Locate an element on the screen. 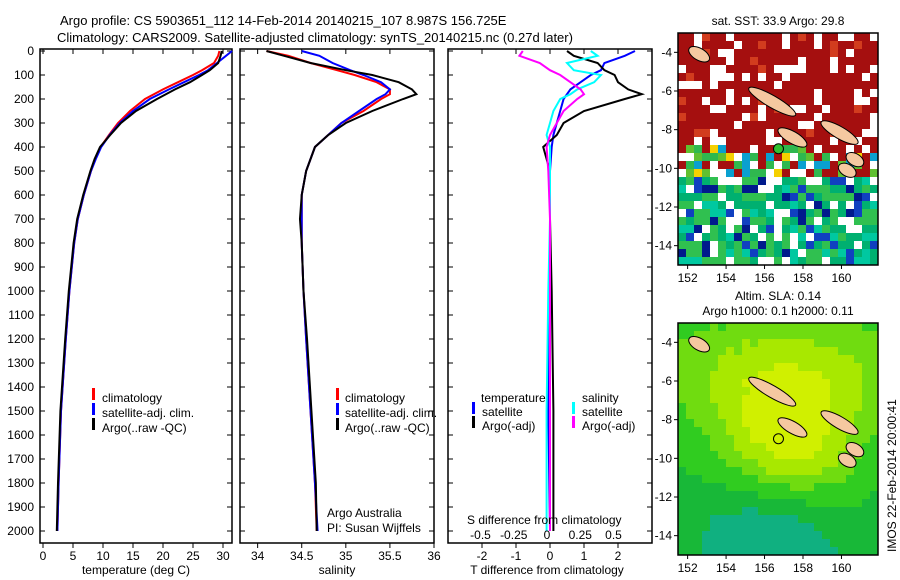  lon-tick-label: 156 is located at coordinates (765, 278).